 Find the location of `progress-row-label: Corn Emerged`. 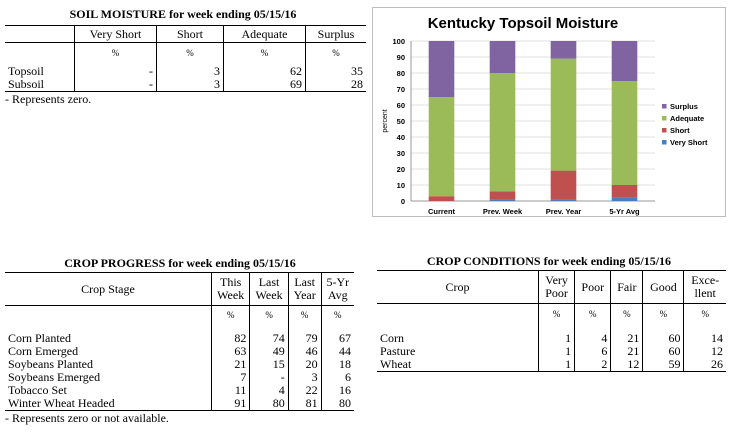

progress-row-label: Corn Emerged is located at coordinates (108, 351).